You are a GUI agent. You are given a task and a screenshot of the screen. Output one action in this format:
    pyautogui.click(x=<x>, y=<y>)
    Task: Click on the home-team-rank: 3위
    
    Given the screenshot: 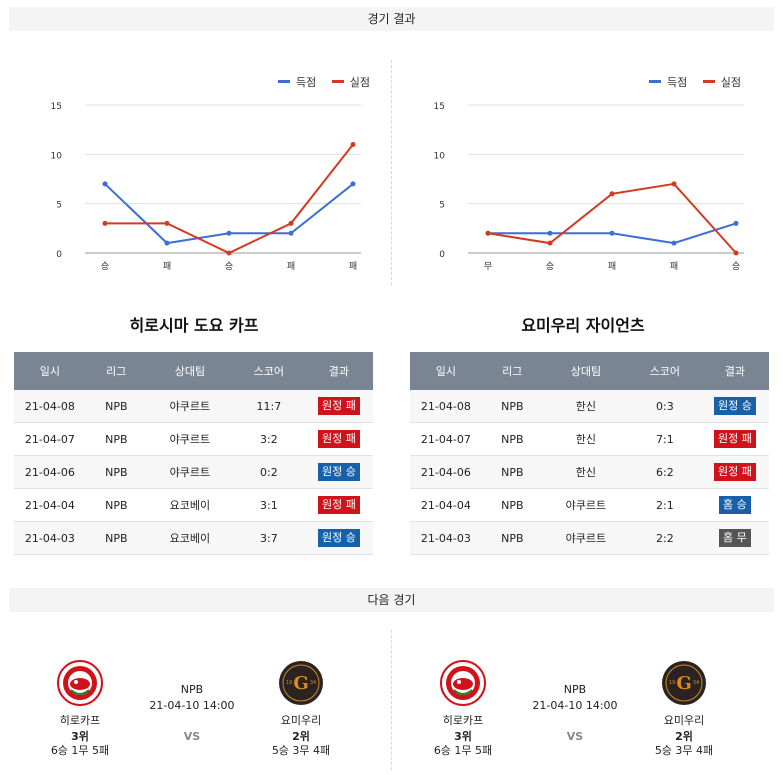 What is the action you would take?
    pyautogui.click(x=463, y=736)
    